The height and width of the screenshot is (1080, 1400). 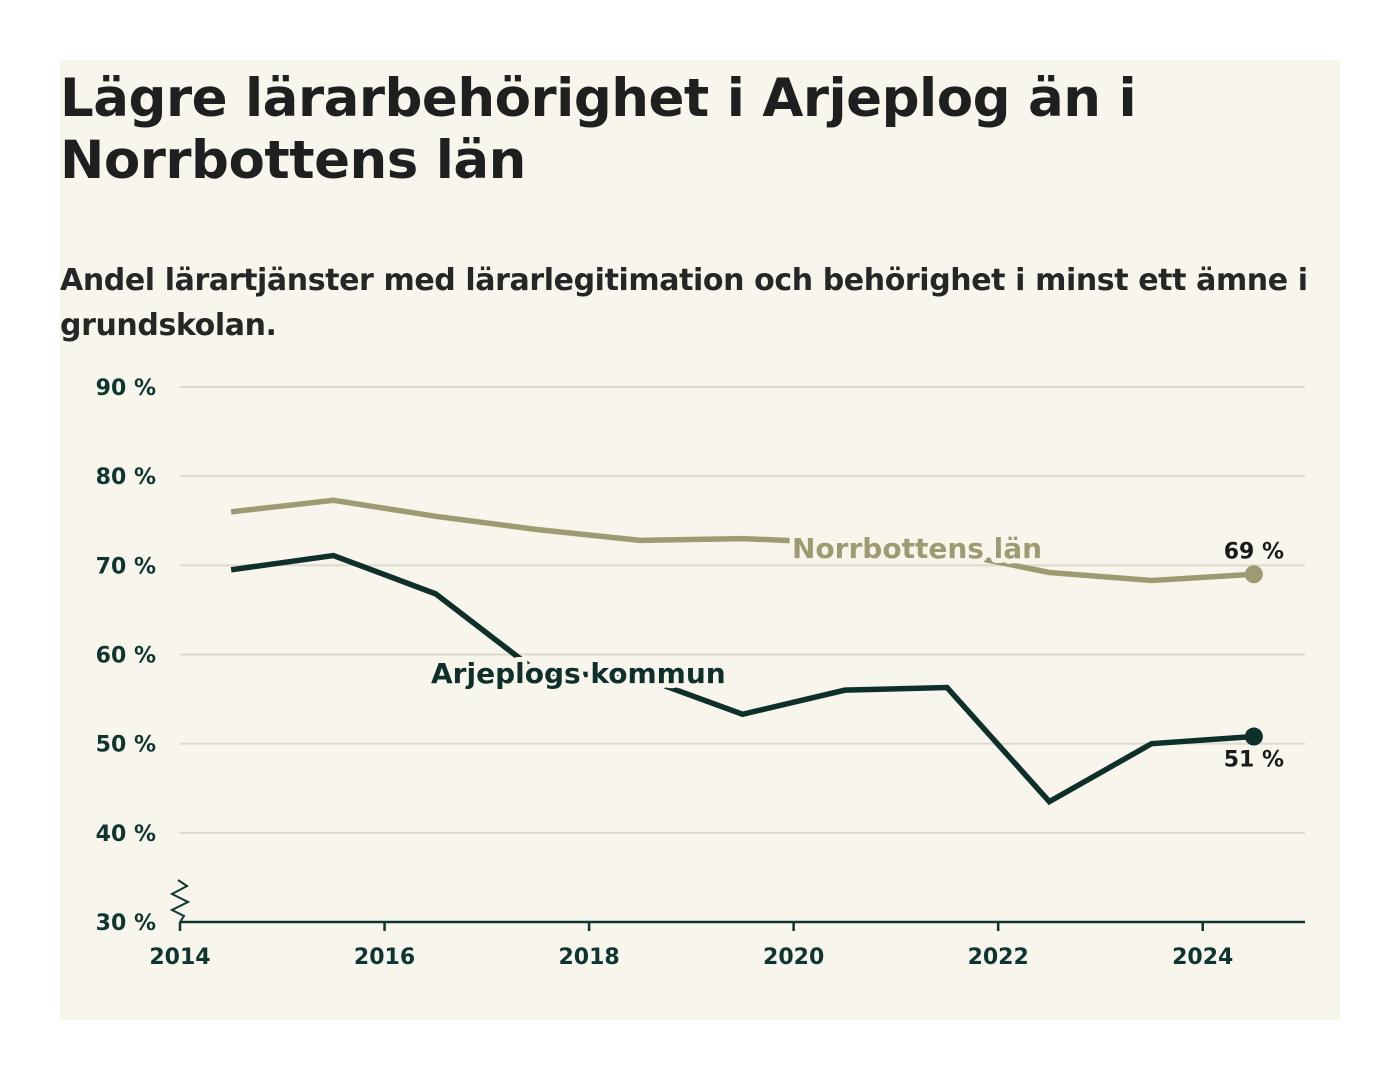 I want to click on series-end-label: 69 %, so click(x=1254, y=551).